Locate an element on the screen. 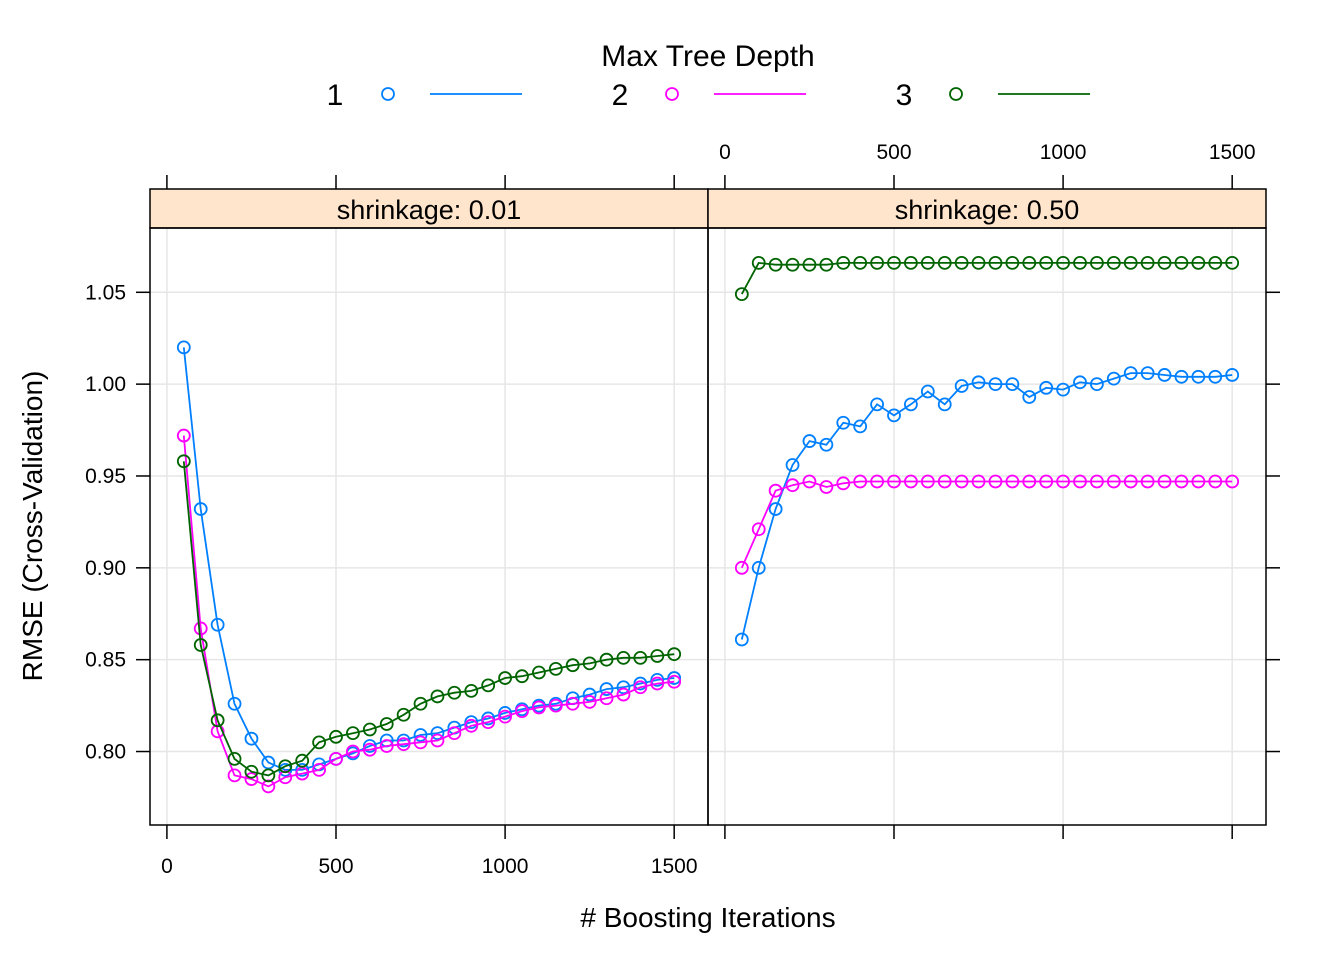  strip-label: shrinkage: 0.01 is located at coordinates (429, 210).